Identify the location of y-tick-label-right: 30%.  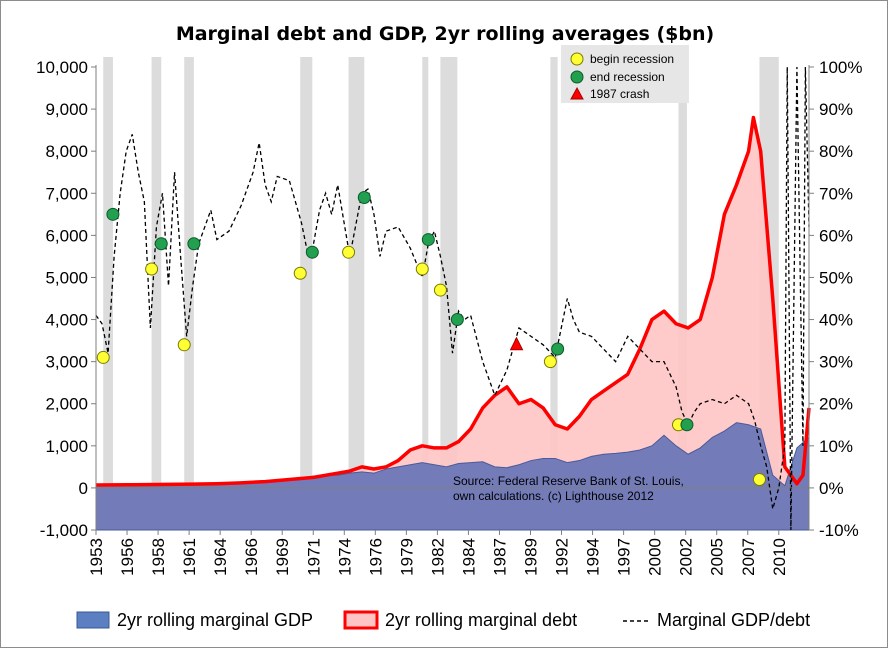
(836, 362).